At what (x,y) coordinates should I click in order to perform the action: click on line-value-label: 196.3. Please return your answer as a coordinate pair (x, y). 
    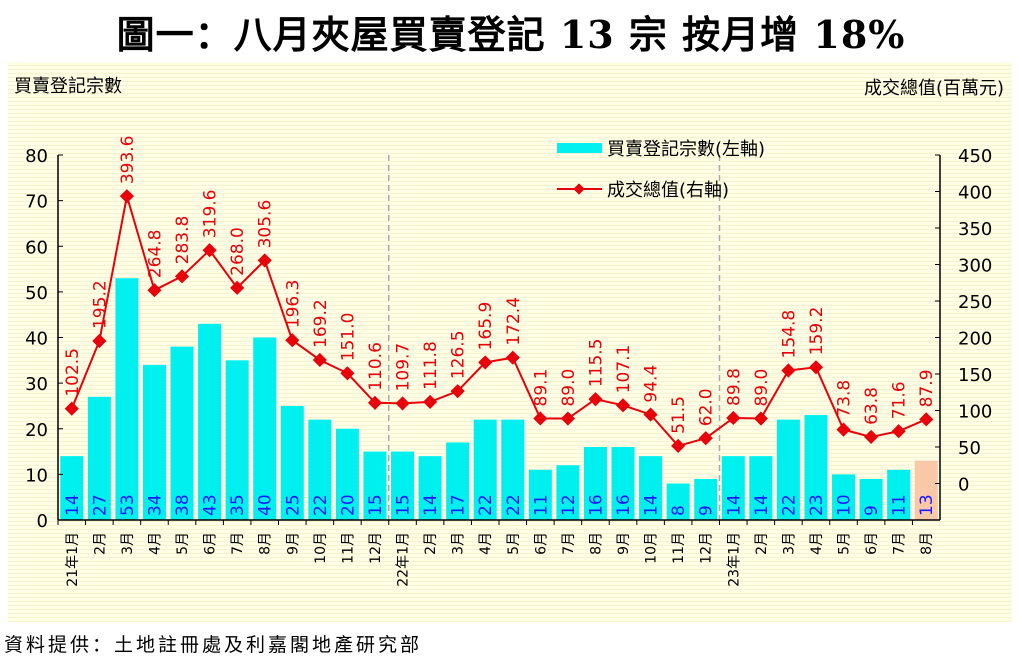
    Looking at the image, I should click on (293, 304).